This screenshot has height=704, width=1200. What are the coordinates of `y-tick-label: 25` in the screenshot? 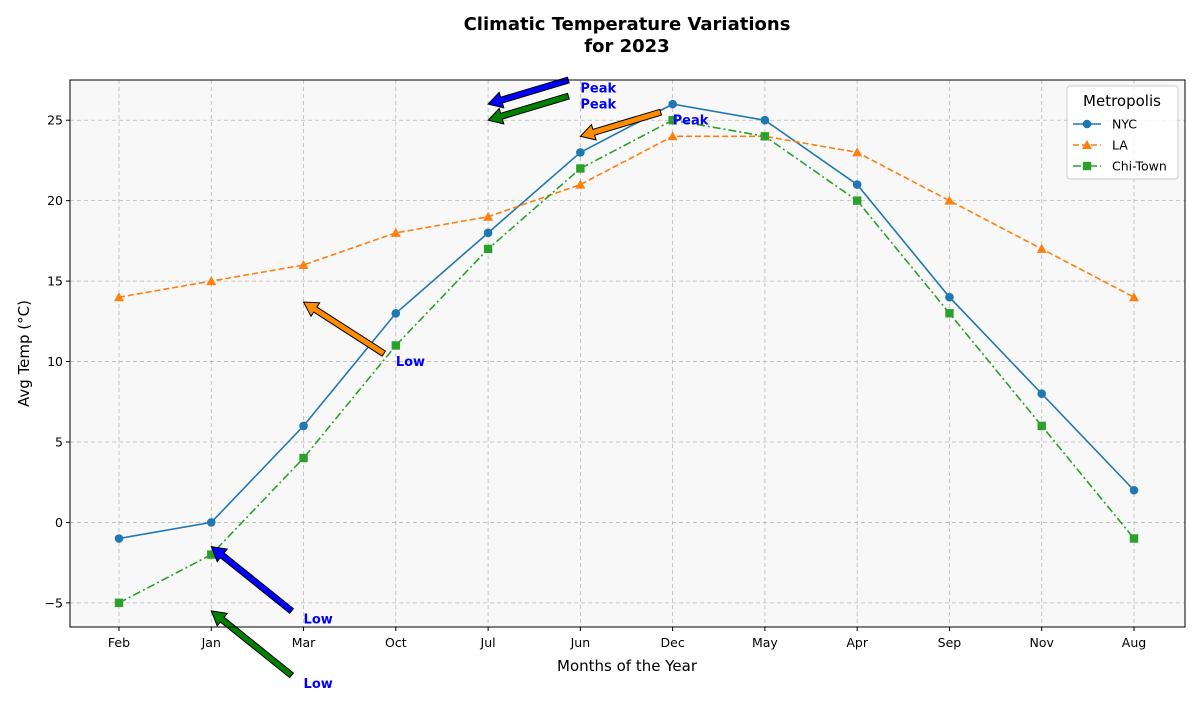 It's located at (55, 120).